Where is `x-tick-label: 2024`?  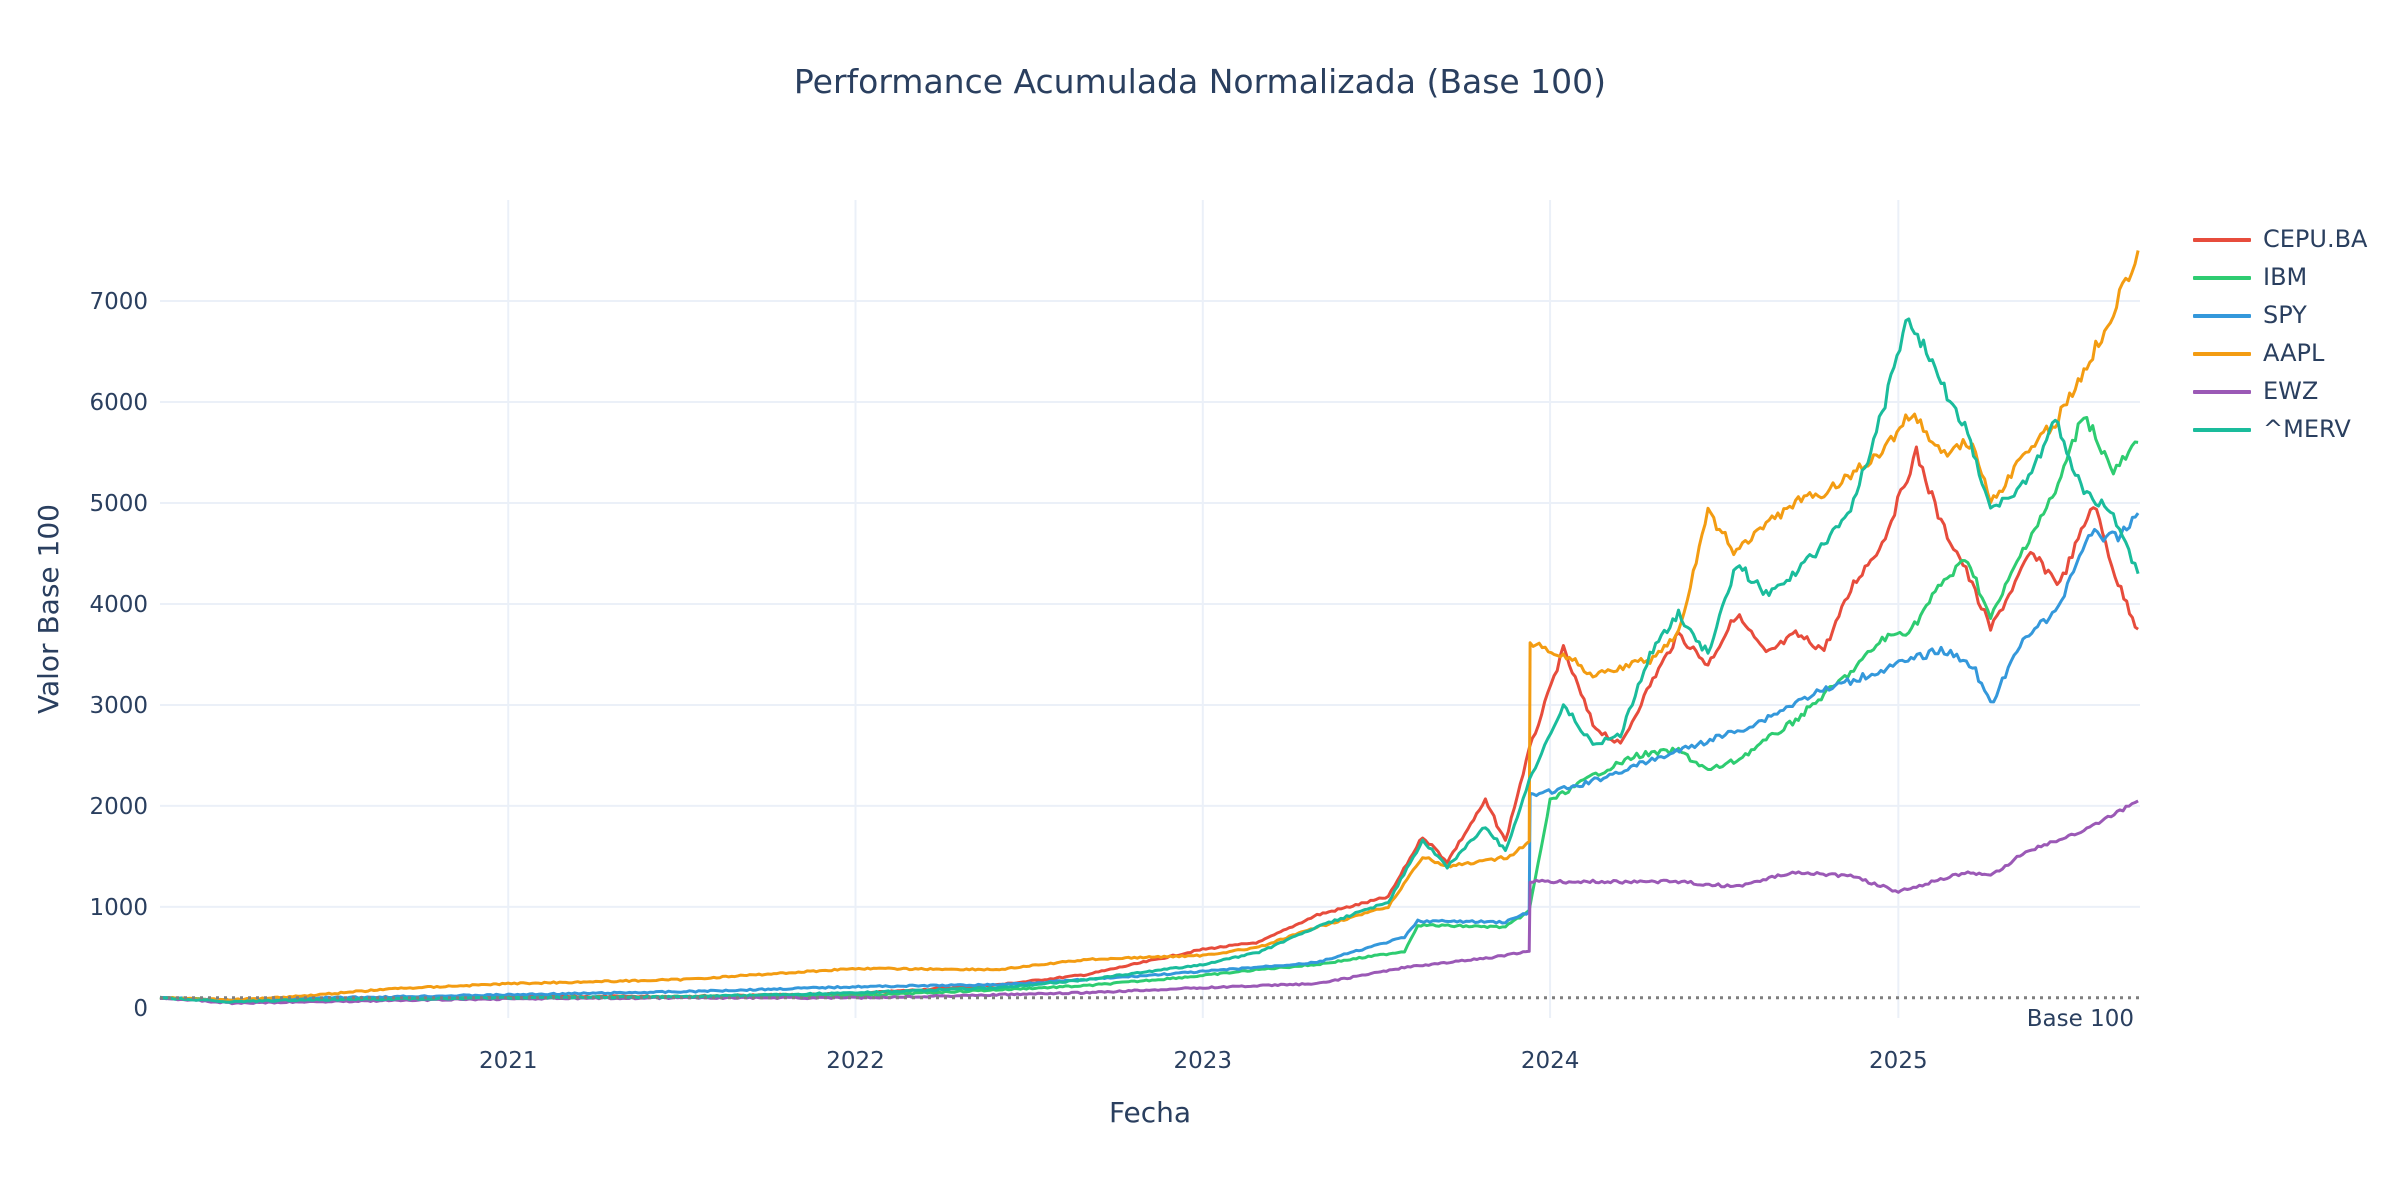
x-tick-label: 2024 is located at coordinates (1550, 1061).